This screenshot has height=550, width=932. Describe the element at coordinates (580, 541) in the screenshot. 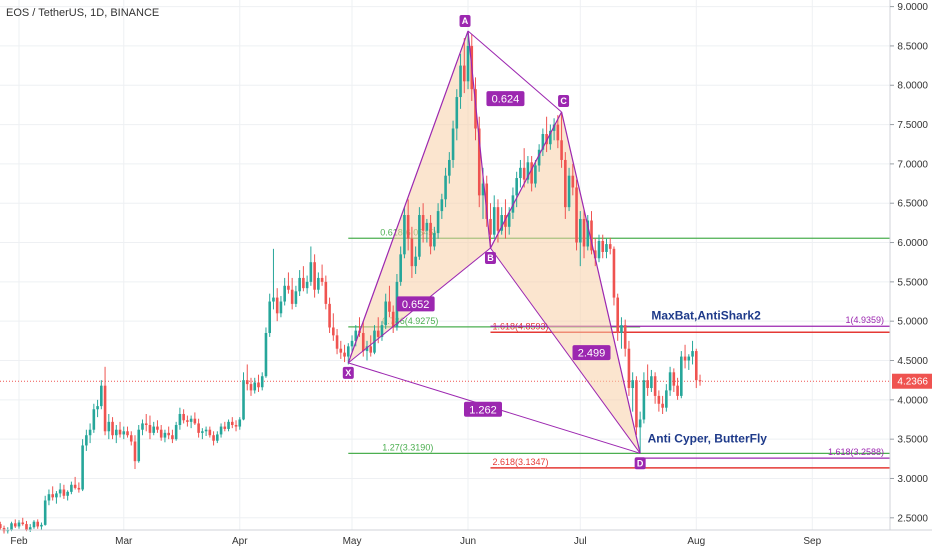

I see `x-tick-label: Jul` at that location.